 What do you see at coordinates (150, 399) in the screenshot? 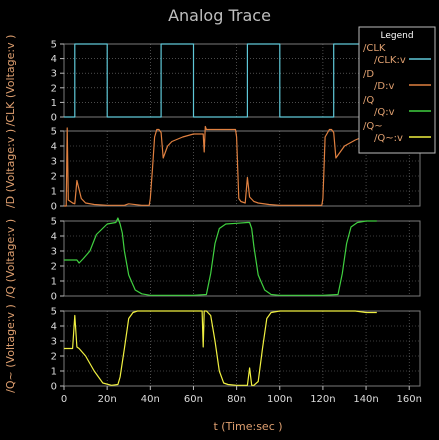
I see `x-tick-label: 40n` at bounding box center [150, 399].